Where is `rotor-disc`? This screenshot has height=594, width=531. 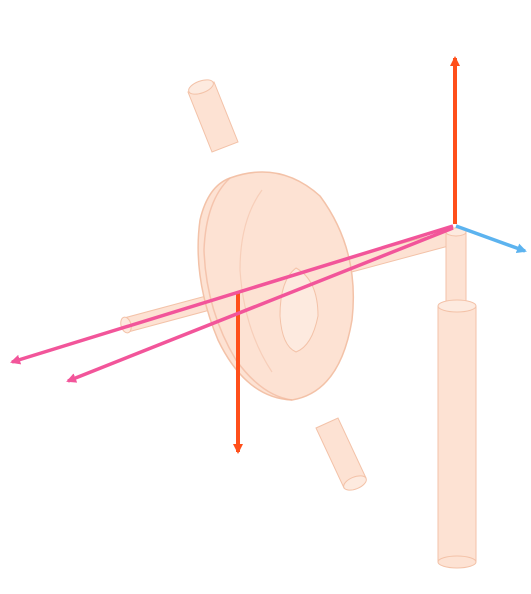
rotor-disc is located at coordinates (276, 286).